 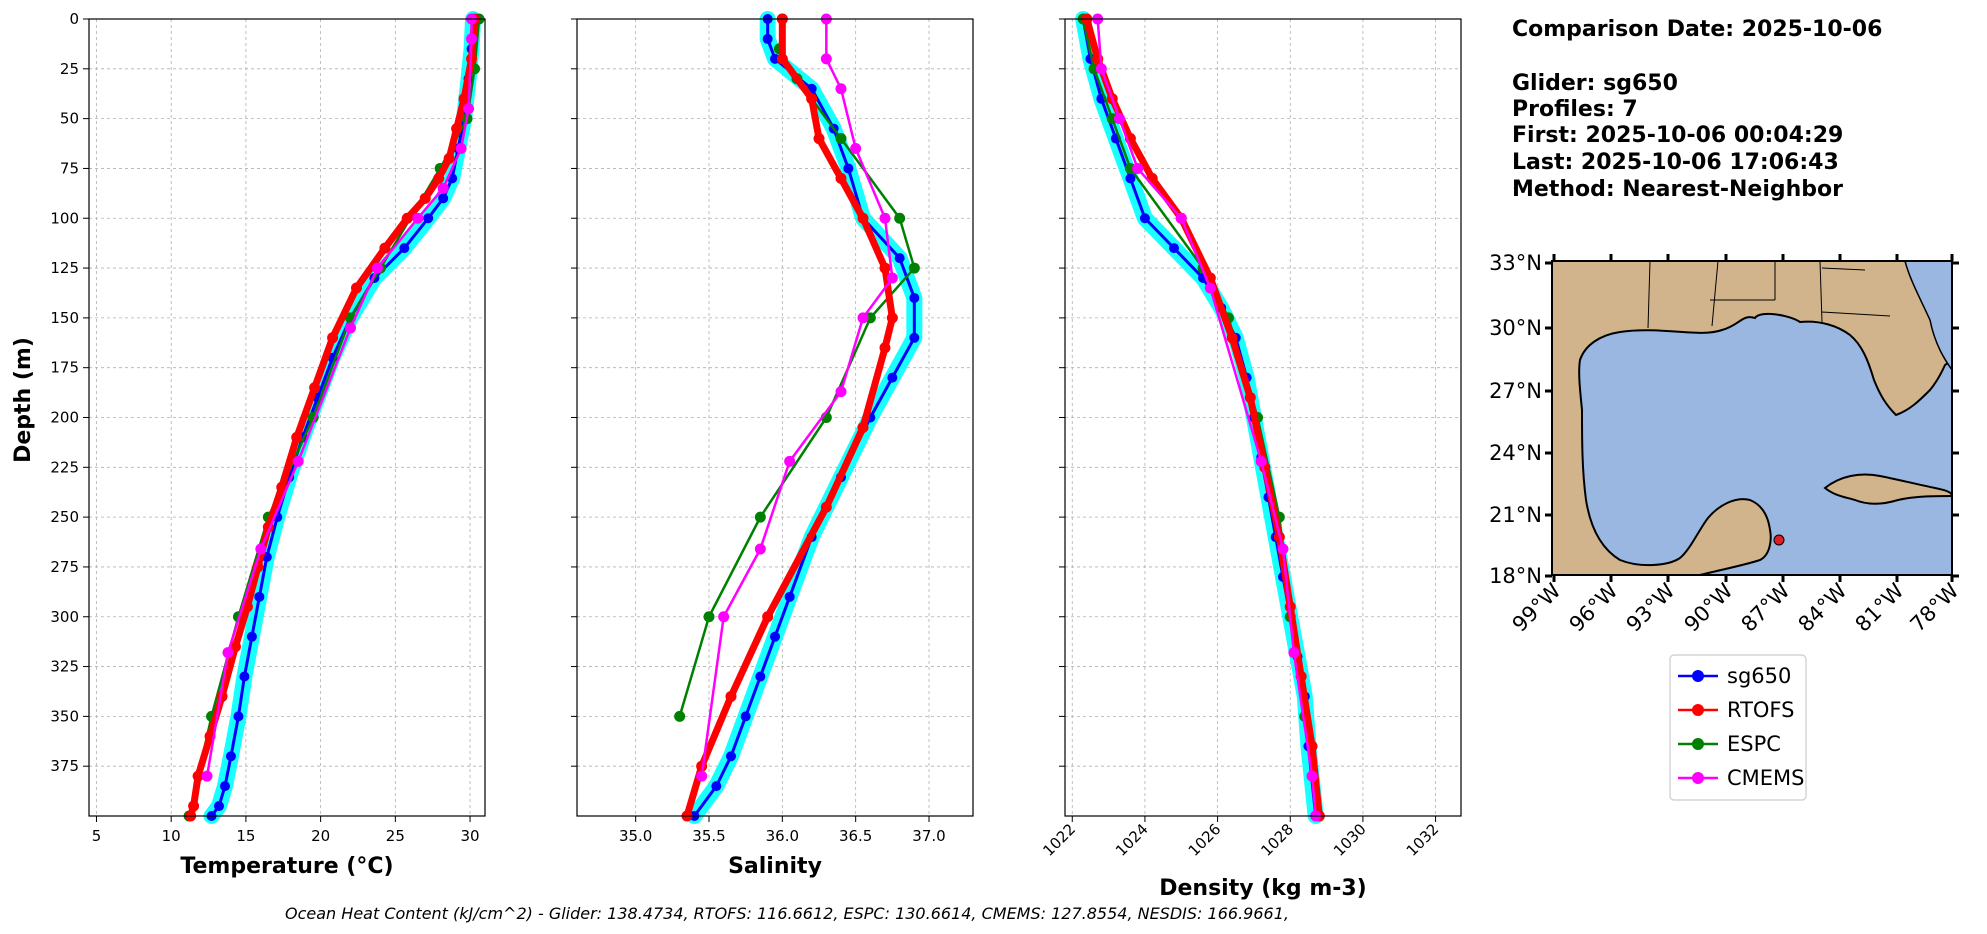 I want to click on lat-tick-label: 27°N, so click(x=1515, y=391).